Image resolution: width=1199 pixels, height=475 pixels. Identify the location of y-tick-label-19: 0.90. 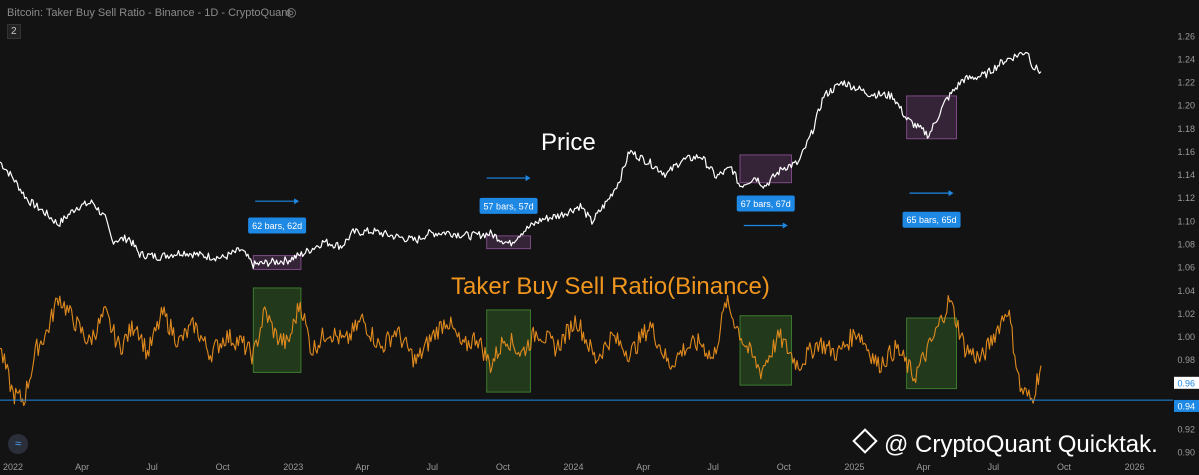
(1186, 453).